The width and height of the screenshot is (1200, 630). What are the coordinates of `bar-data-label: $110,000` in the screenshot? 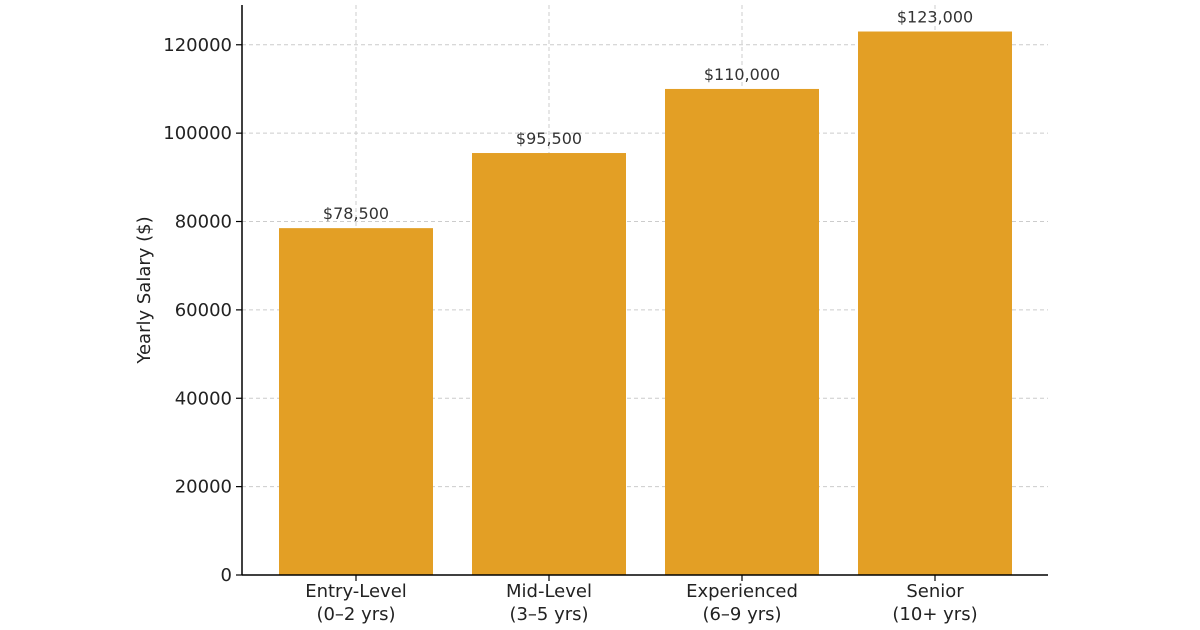 It's located at (742, 74).